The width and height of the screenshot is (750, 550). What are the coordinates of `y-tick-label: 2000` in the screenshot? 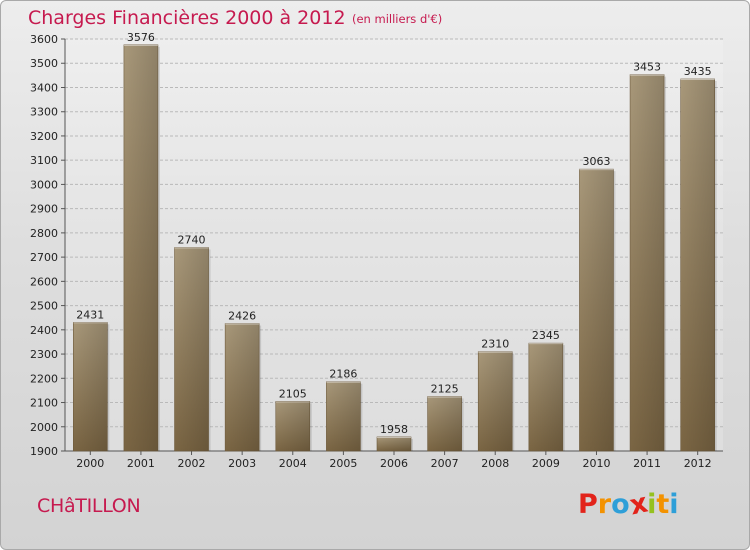 It's located at (44, 427).